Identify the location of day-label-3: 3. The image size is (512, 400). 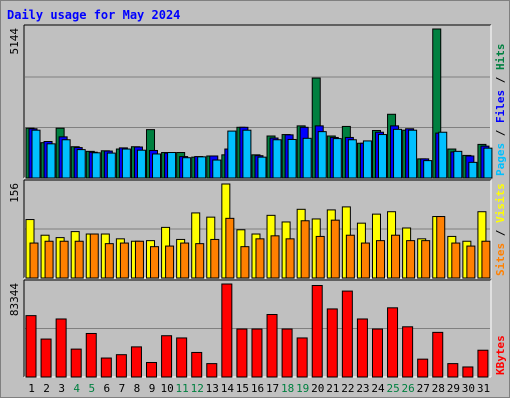
(61, 388).